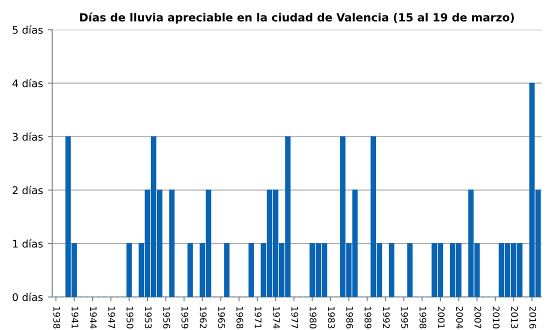 The height and width of the screenshot is (330, 550). I want to click on x-tick-label: 1956, so click(166, 317).